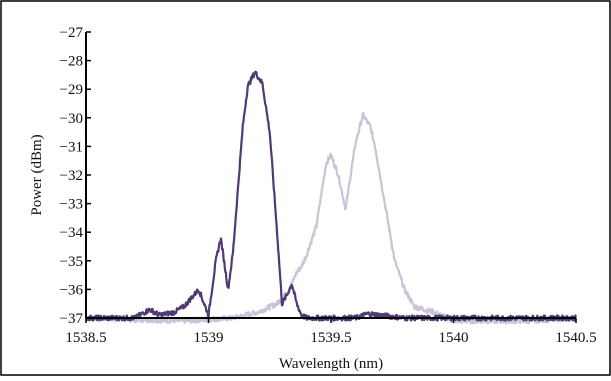 This screenshot has height=381, width=611. What do you see at coordinates (71, 90) in the screenshot?
I see `y-tick-label: −29` at bounding box center [71, 90].